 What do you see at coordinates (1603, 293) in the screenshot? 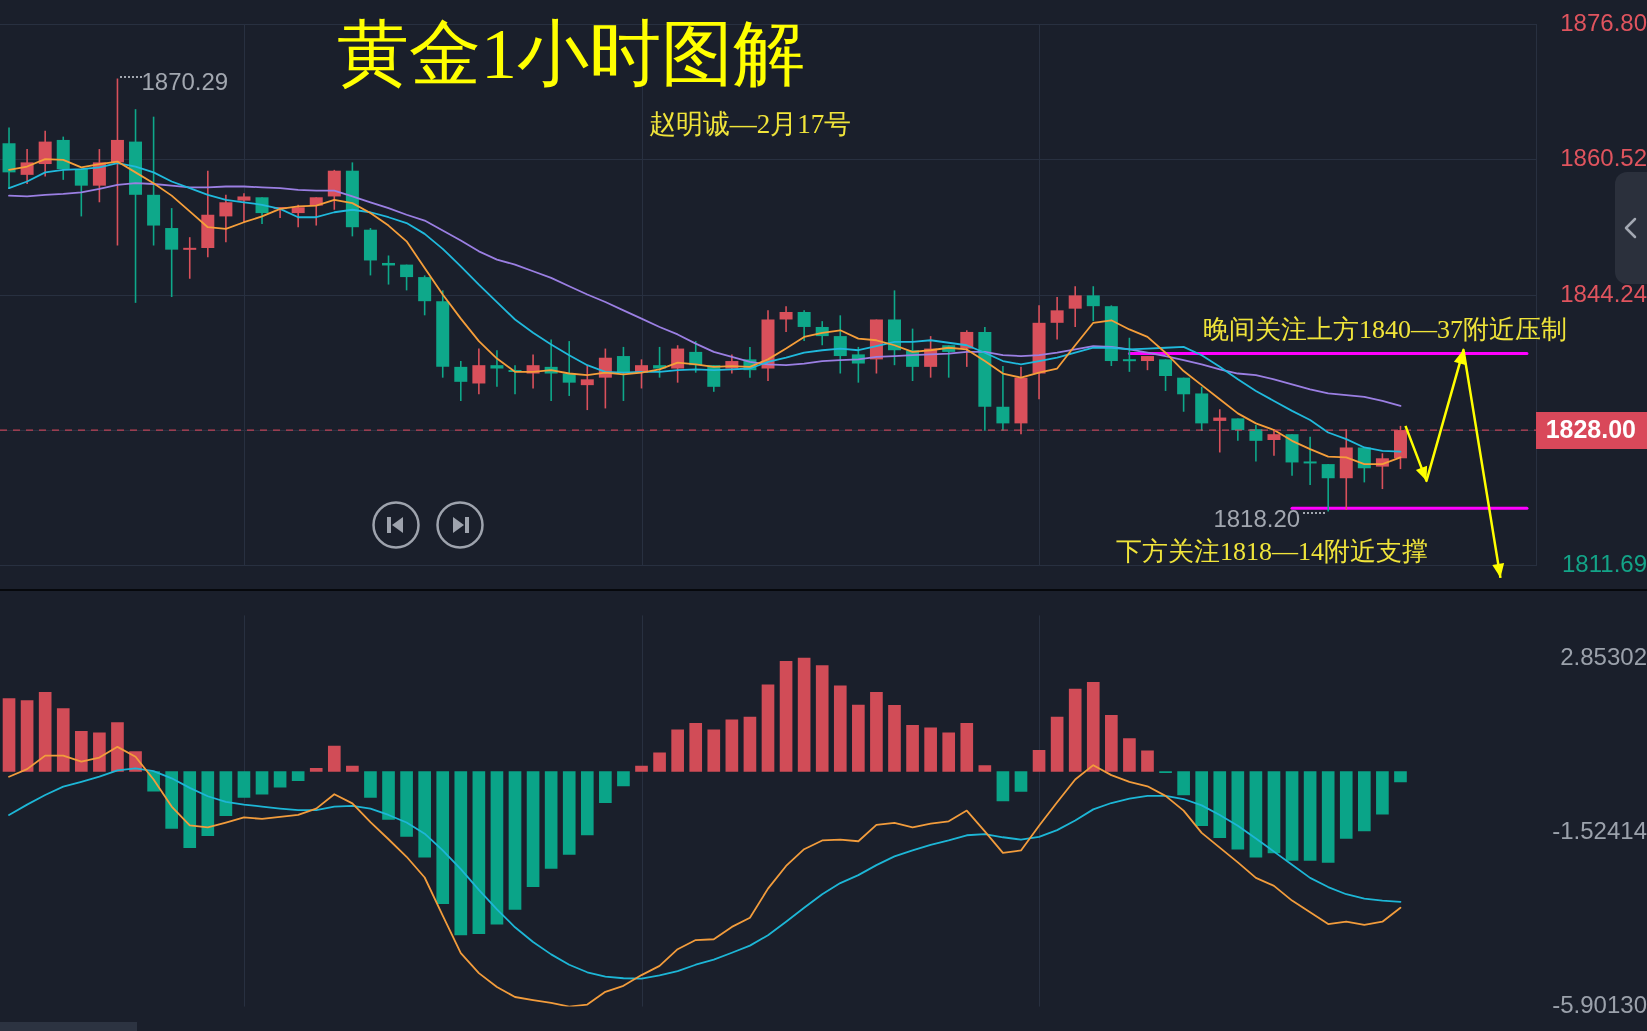
I see `y-tick-label: 1844.24` at bounding box center [1603, 293].